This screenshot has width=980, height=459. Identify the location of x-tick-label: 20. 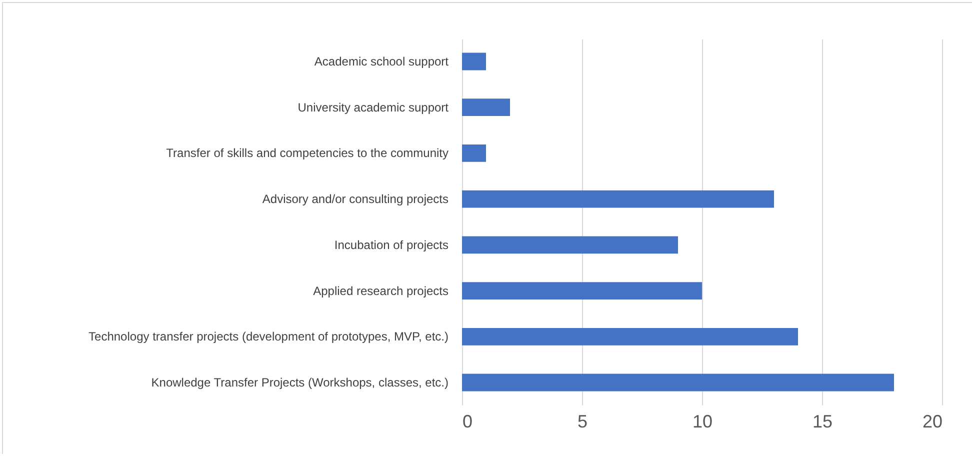
(932, 422).